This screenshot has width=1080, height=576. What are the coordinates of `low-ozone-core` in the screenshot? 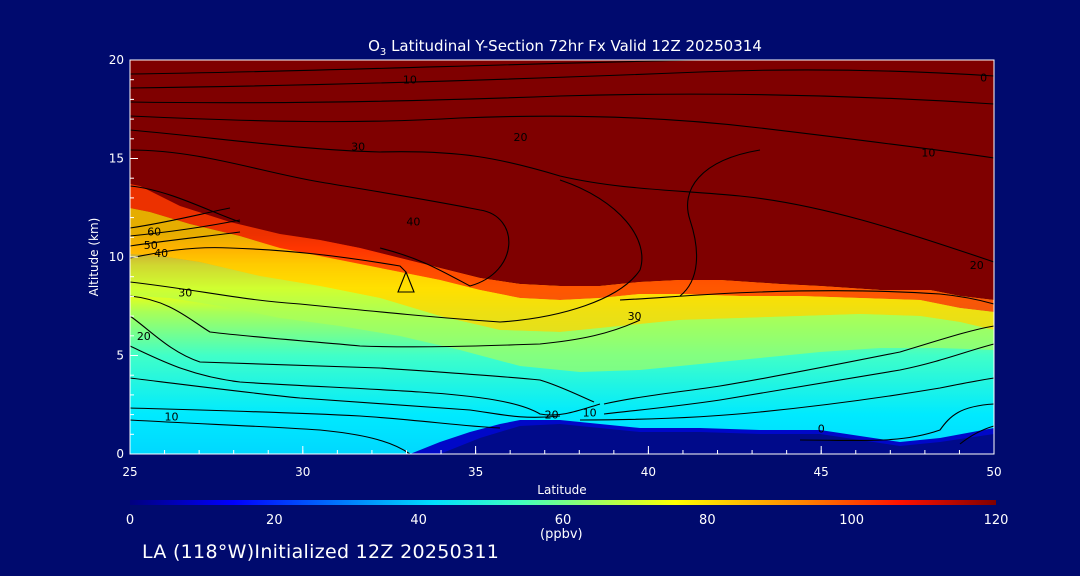 It's located at (717, 439).